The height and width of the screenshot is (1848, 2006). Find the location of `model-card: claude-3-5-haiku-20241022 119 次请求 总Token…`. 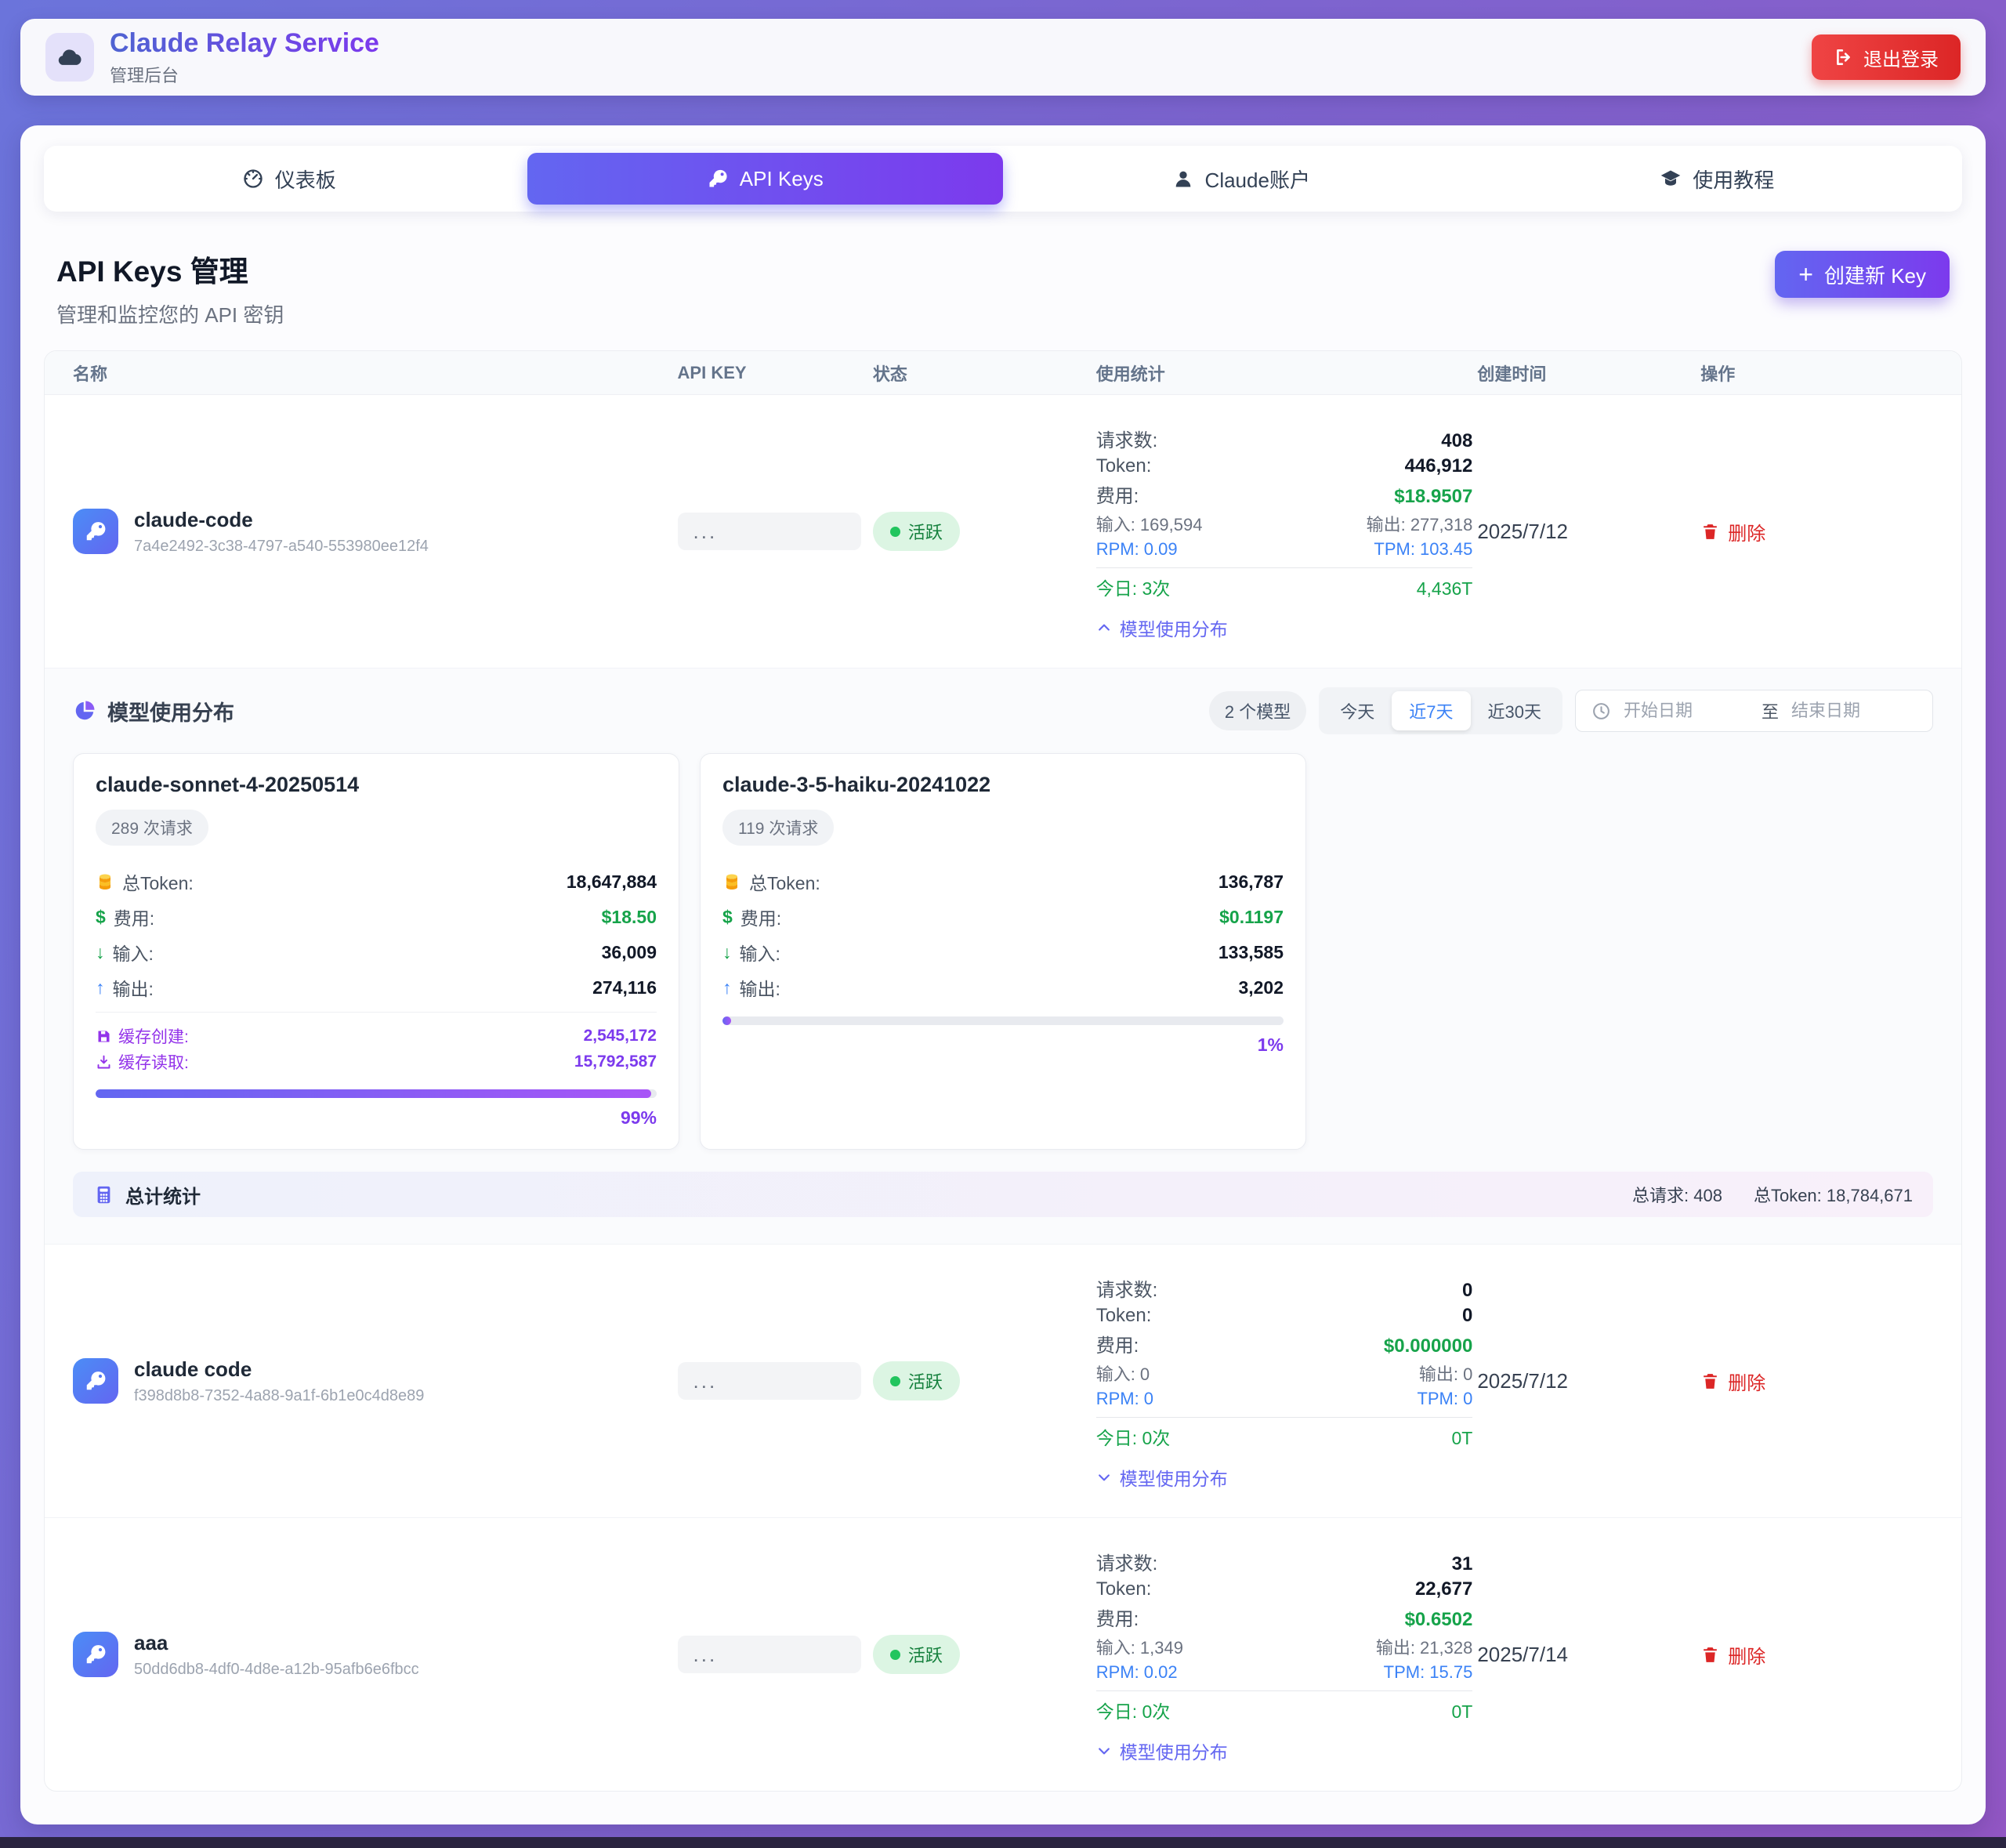

model-card: claude-3-5-haiku-20241022 119 次请求 总Token… is located at coordinates (1003, 952).